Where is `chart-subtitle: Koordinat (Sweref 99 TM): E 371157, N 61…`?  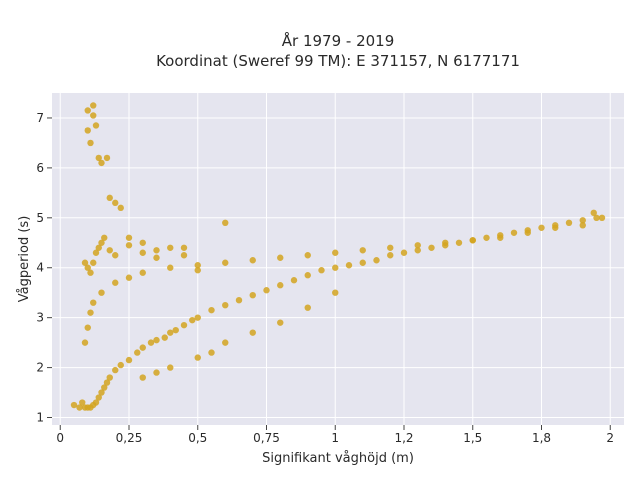
chart-subtitle: Koordinat (Sweref 99 TM): E 371157, N 61… is located at coordinates (338, 61).